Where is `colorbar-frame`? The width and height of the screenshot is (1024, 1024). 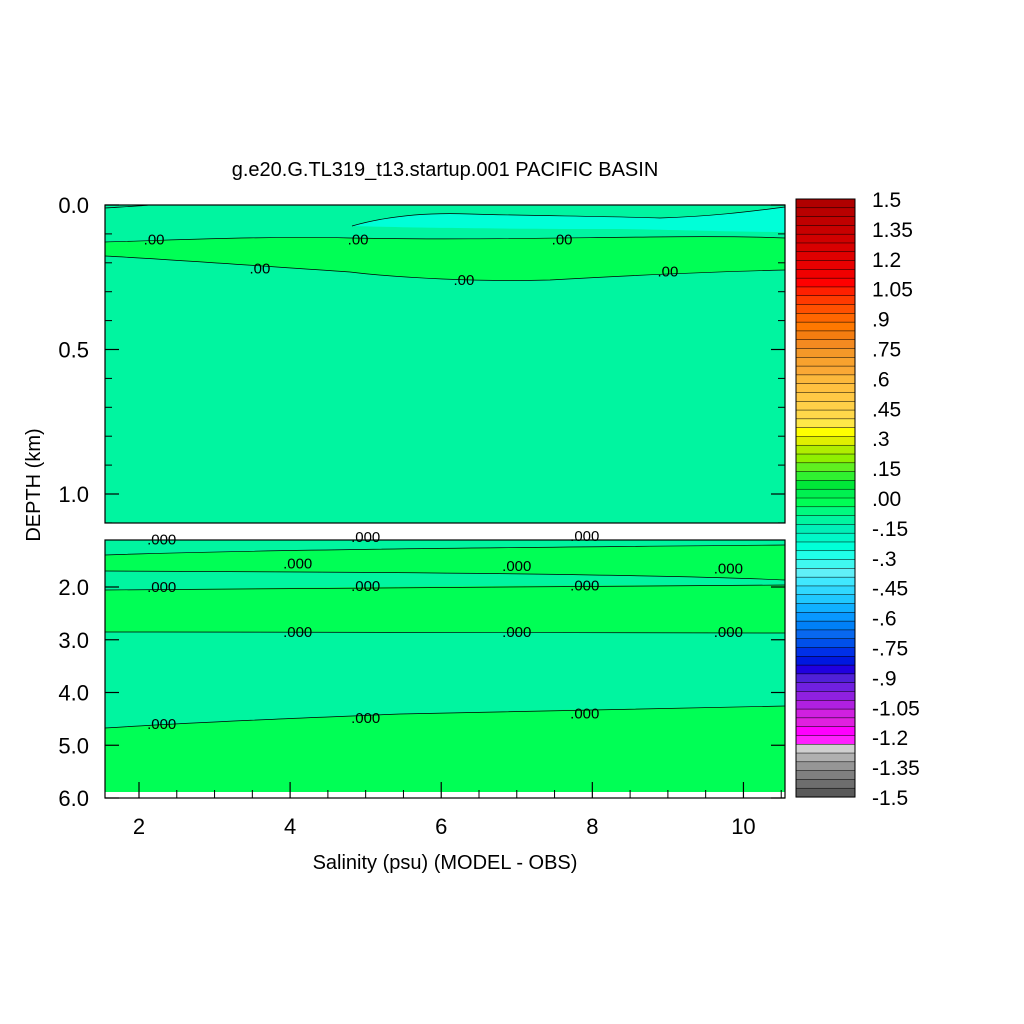 colorbar-frame is located at coordinates (825, 498).